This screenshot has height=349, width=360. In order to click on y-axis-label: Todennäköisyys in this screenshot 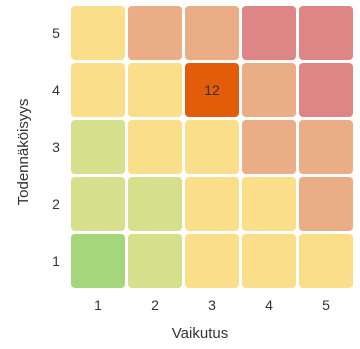, I will do `click(23, 152)`.